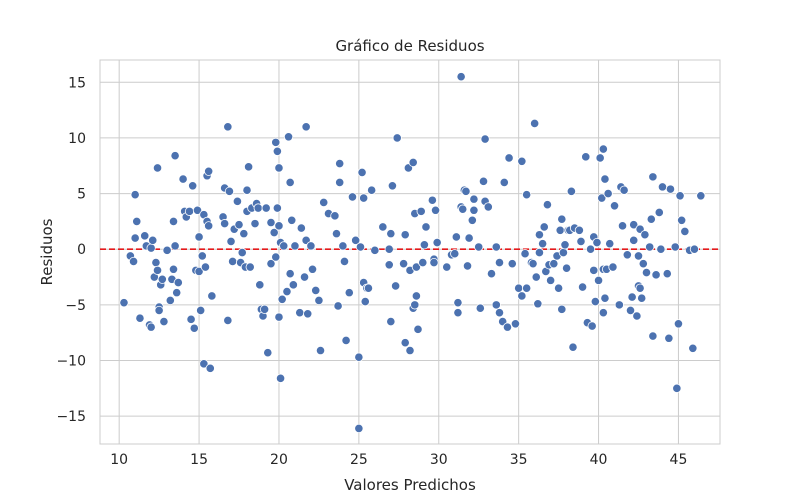  Describe the element at coordinates (439, 460) in the screenshot. I see `x-tick-label: 30` at that location.